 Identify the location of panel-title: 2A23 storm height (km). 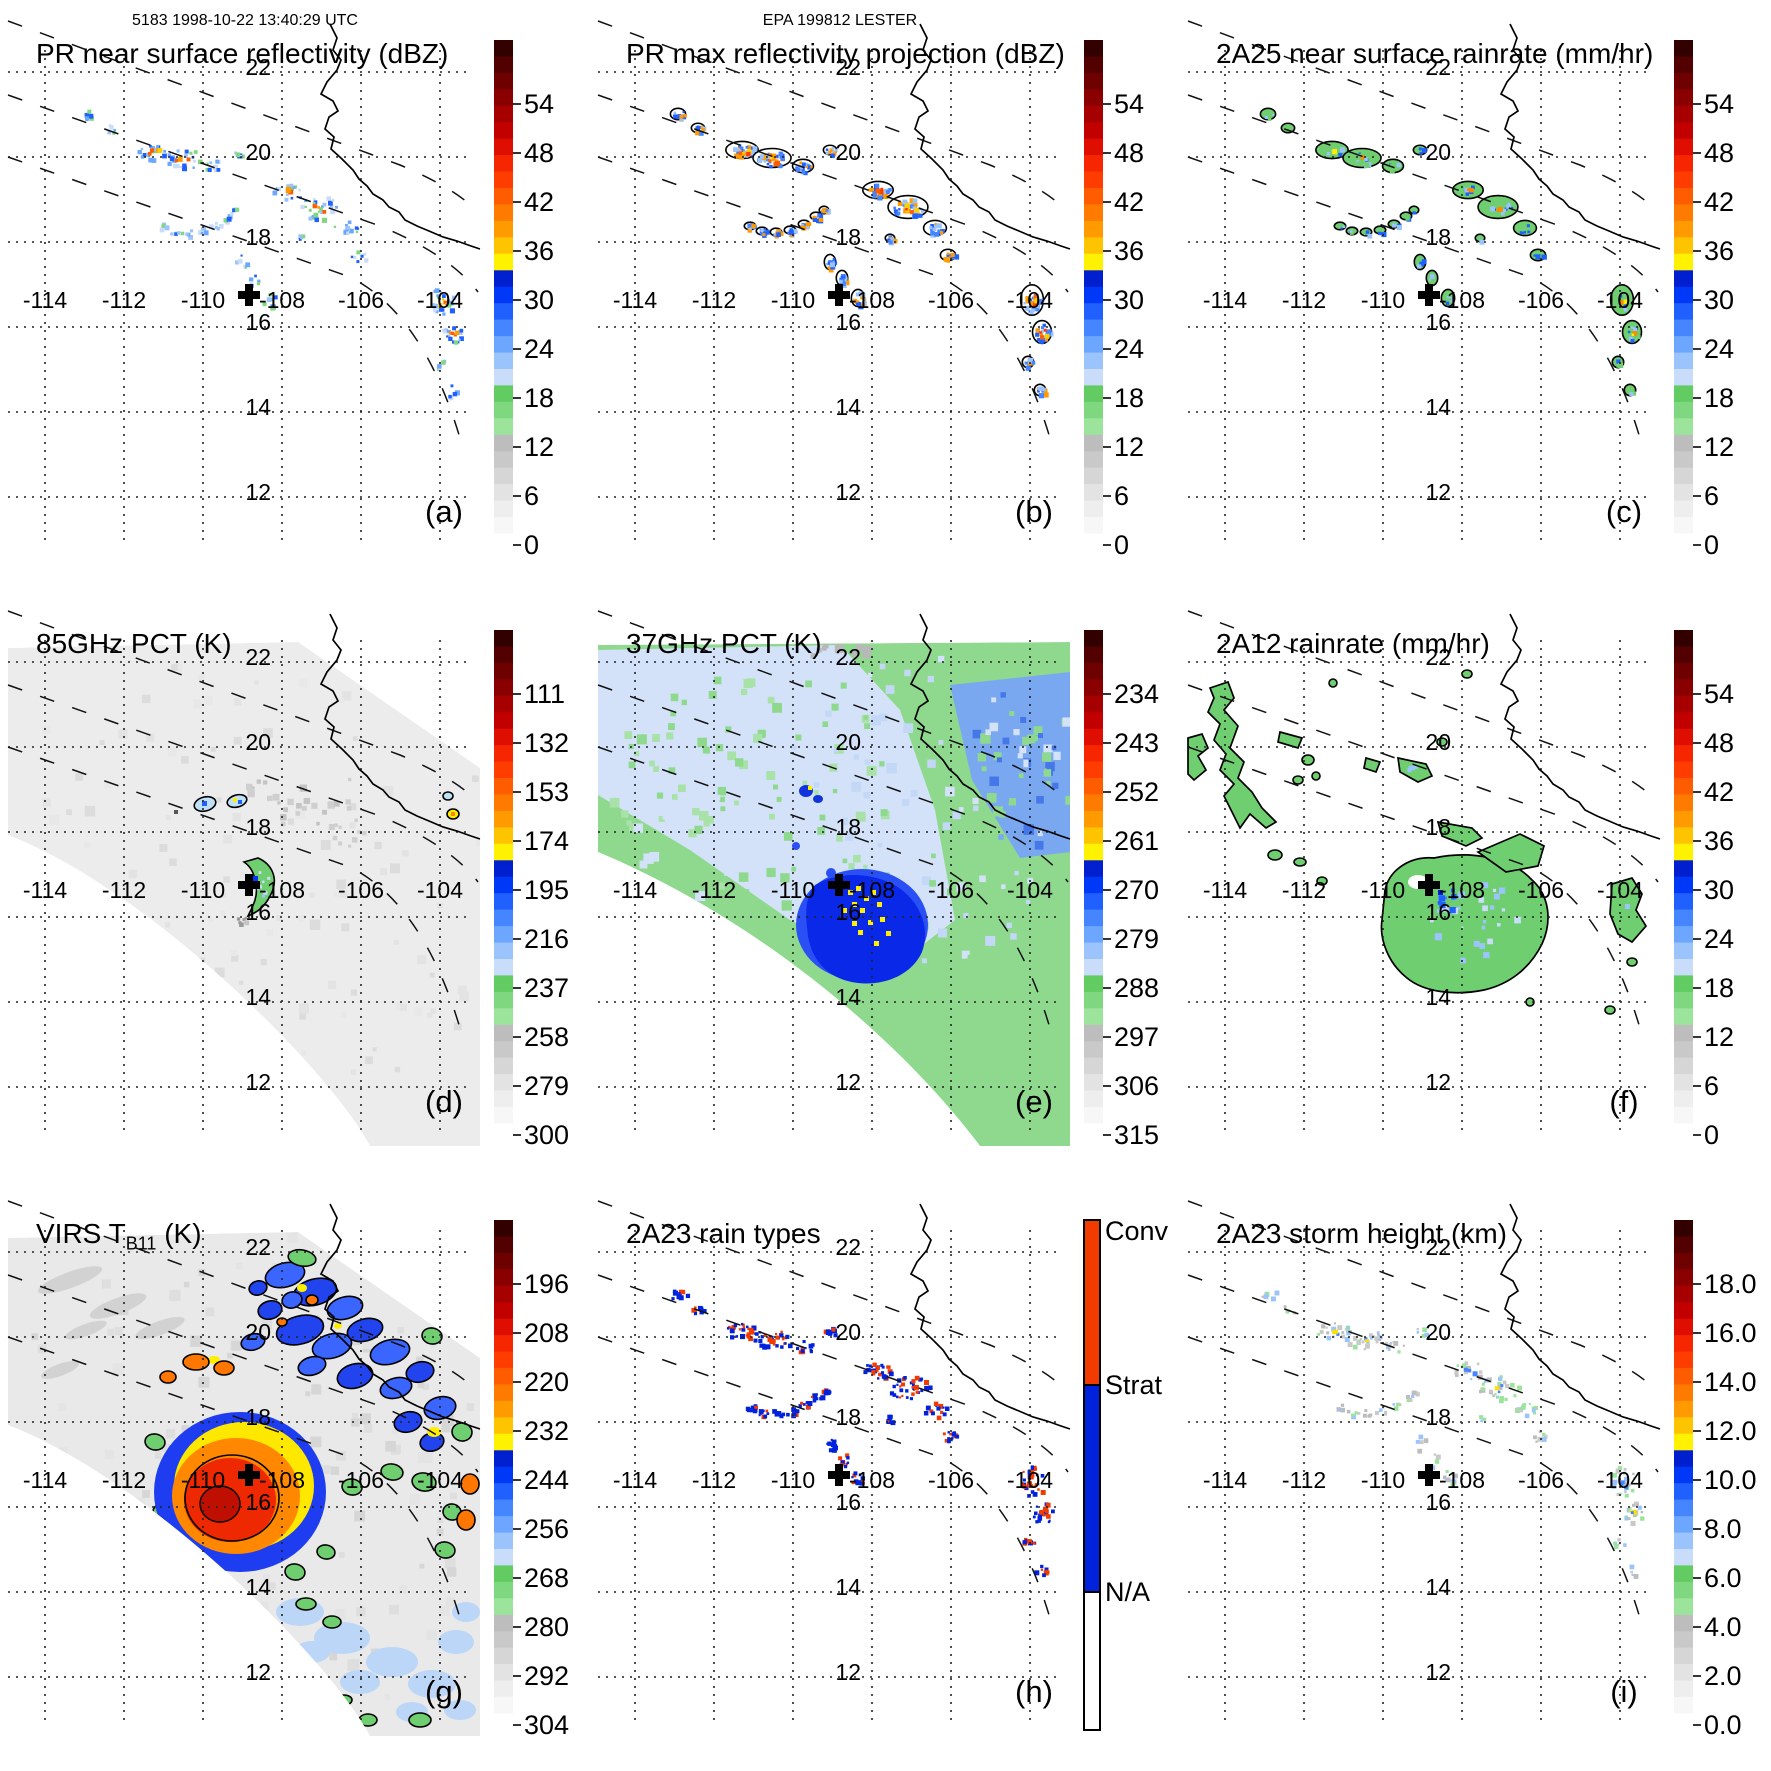
(1361, 1233).